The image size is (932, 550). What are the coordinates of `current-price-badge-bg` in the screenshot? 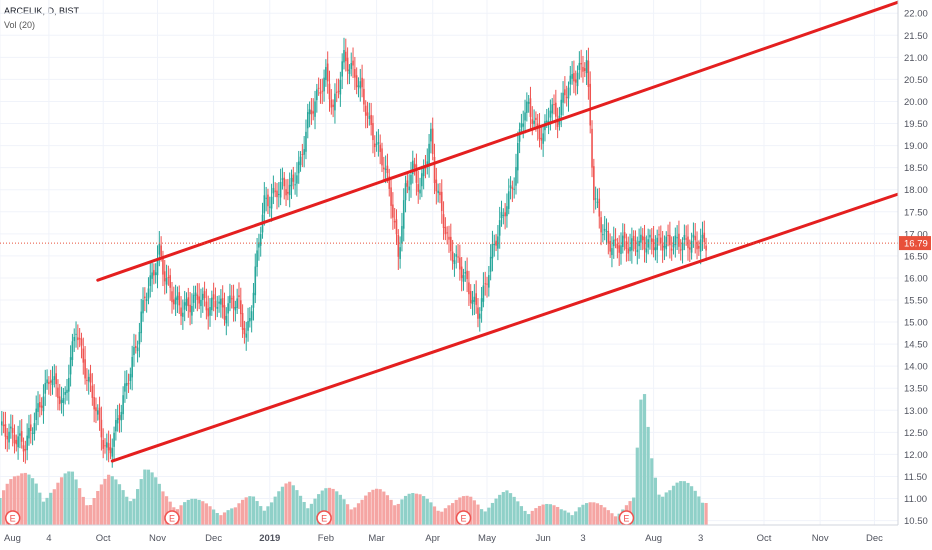 It's located at (915, 243).